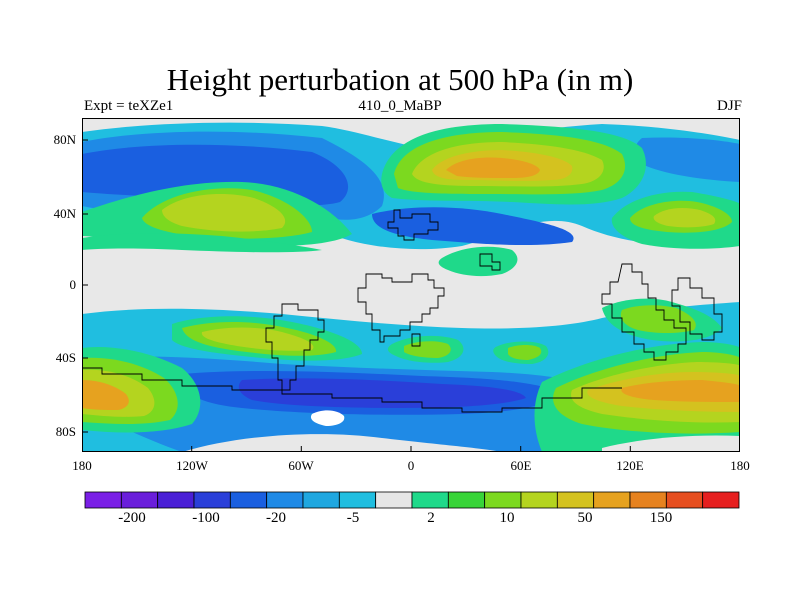  I want to click on south-pole-bottom-neutral, so click(671, 443).